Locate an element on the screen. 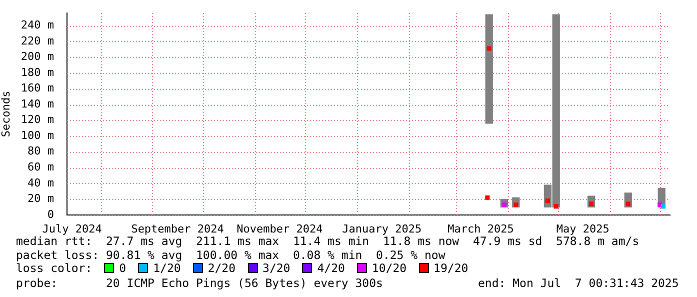  legend-label: 1/20 is located at coordinates (167, 268).